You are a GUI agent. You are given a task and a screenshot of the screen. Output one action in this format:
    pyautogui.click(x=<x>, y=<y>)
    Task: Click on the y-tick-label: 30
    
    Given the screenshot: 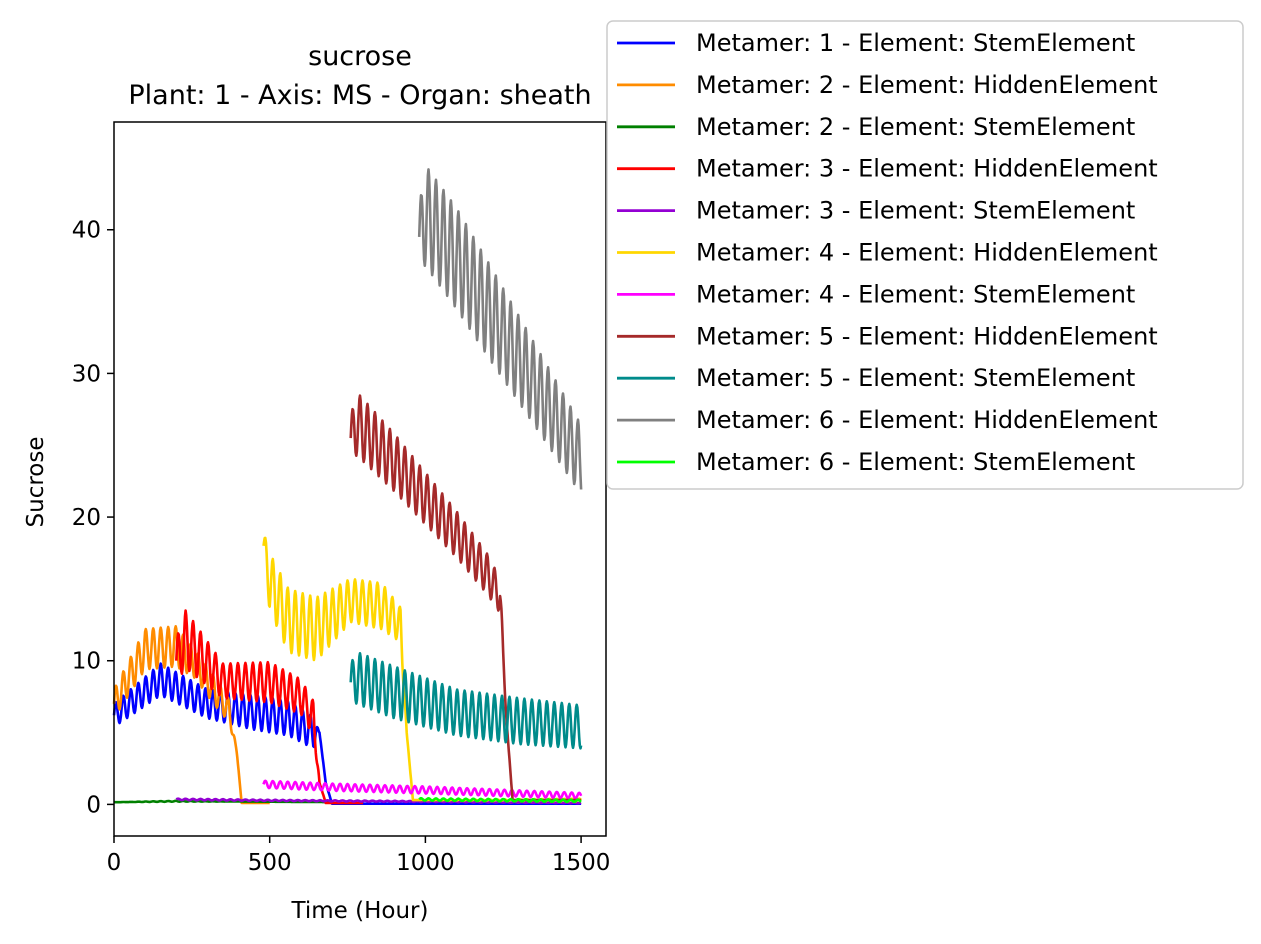 What is the action you would take?
    pyautogui.click(x=86, y=374)
    